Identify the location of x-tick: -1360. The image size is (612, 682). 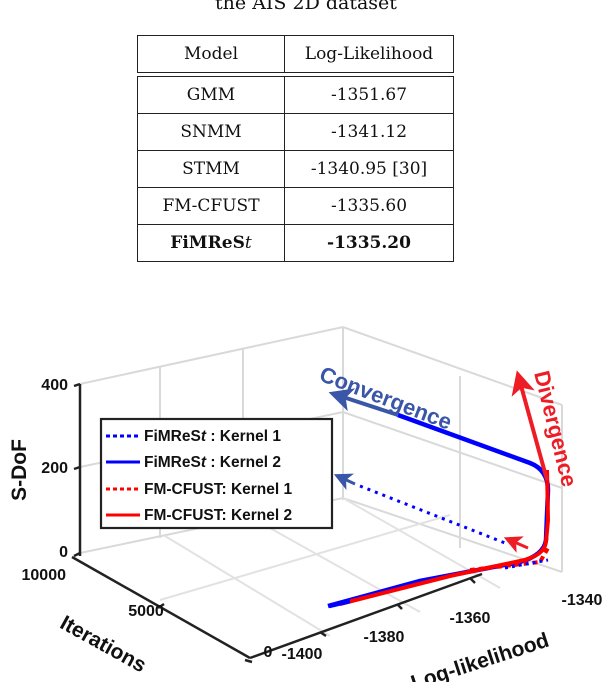
(470, 618).